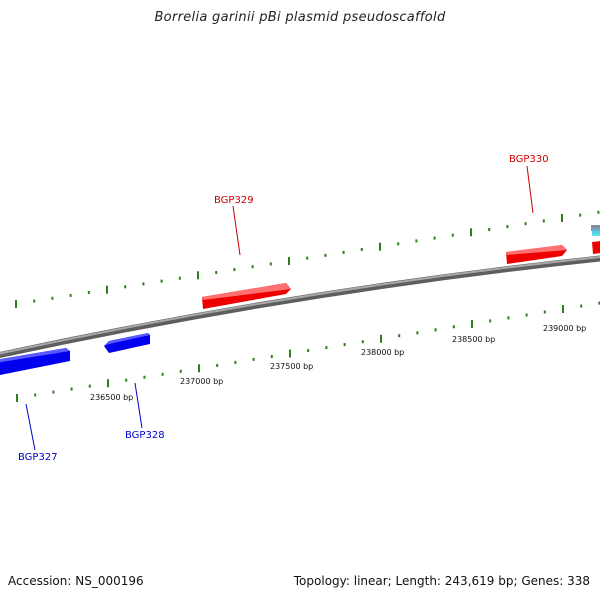 The image size is (600, 600). I want to click on gene-arrow-edge-forward, so click(596, 247).